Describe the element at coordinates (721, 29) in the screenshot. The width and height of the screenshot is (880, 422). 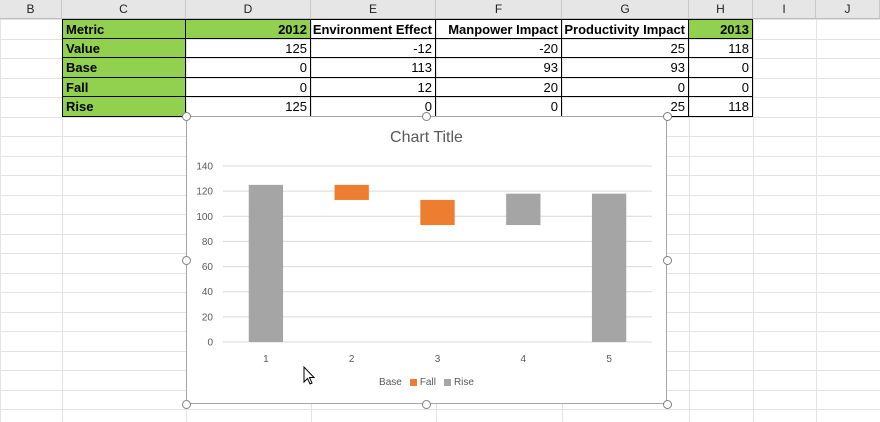
I see `table-header-cell: 2013` at that location.